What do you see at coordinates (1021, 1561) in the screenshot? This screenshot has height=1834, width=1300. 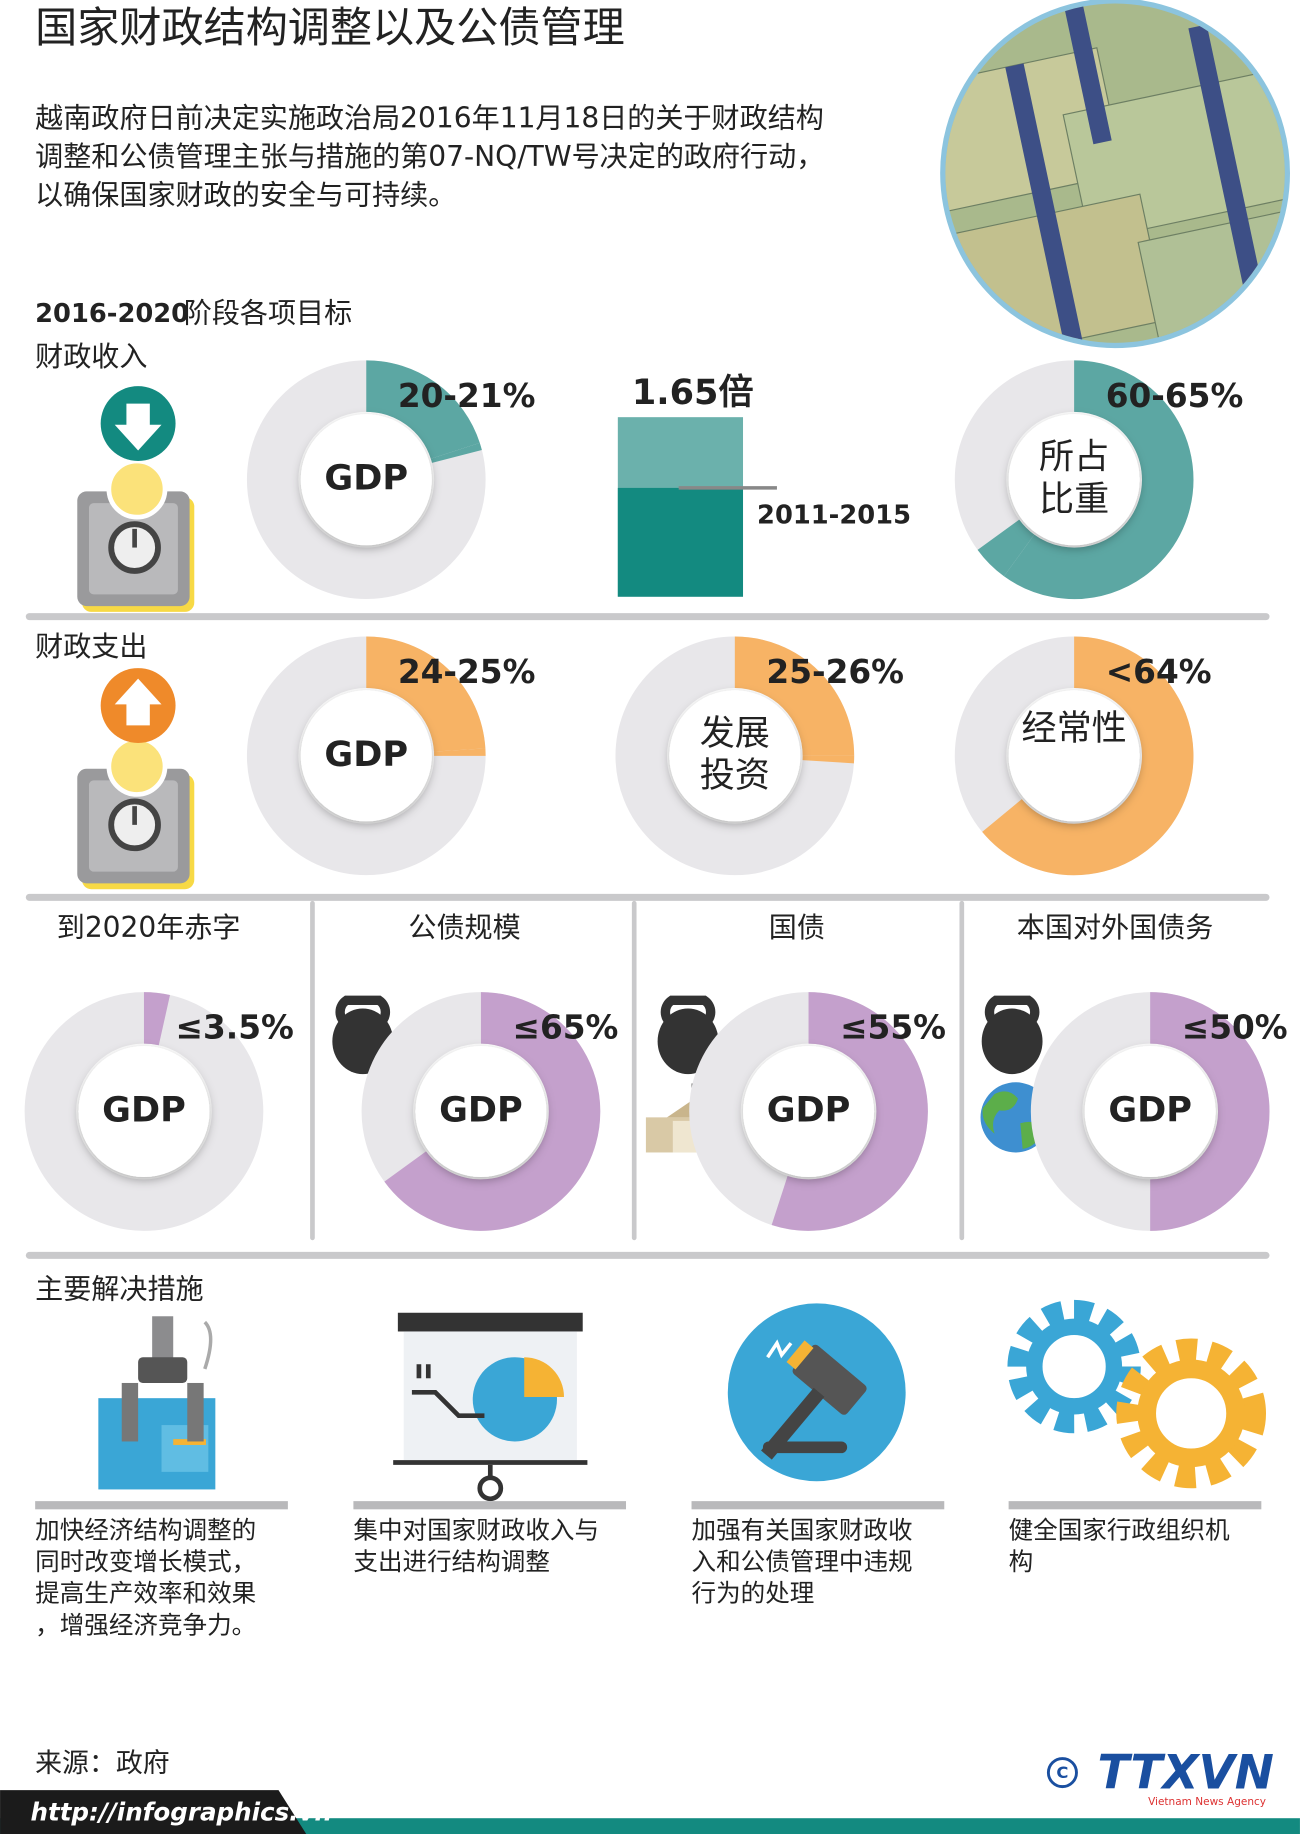 I see `measure-text: 构` at bounding box center [1021, 1561].